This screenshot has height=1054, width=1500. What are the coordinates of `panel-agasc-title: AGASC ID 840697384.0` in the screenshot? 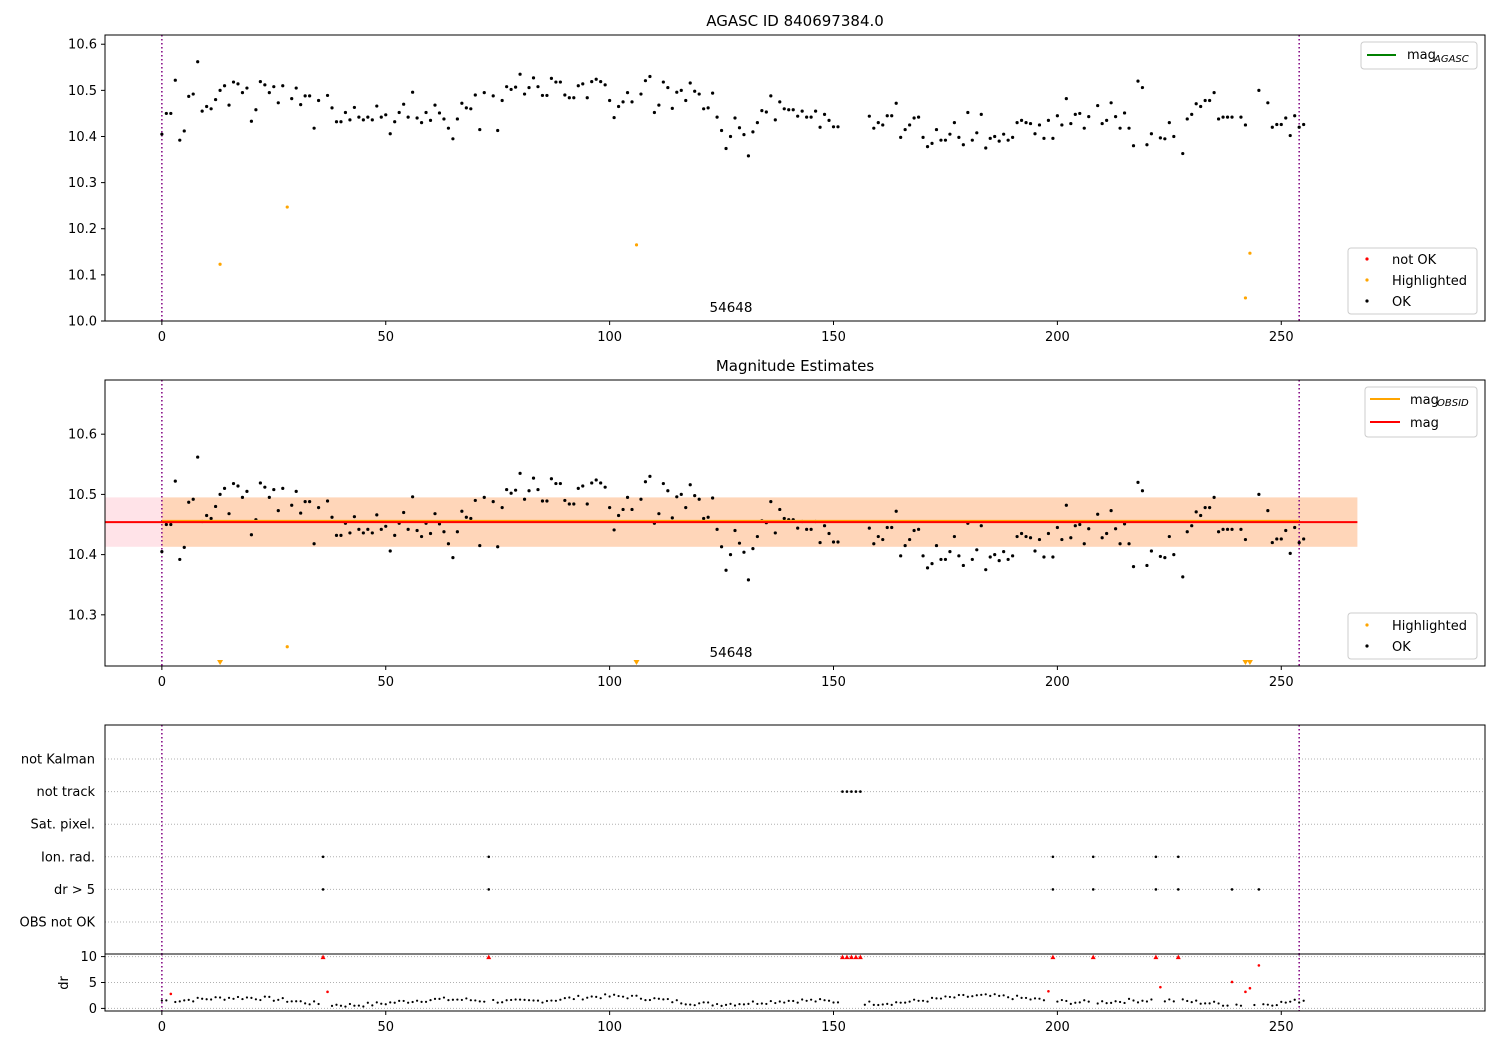 It's located at (795, 21).